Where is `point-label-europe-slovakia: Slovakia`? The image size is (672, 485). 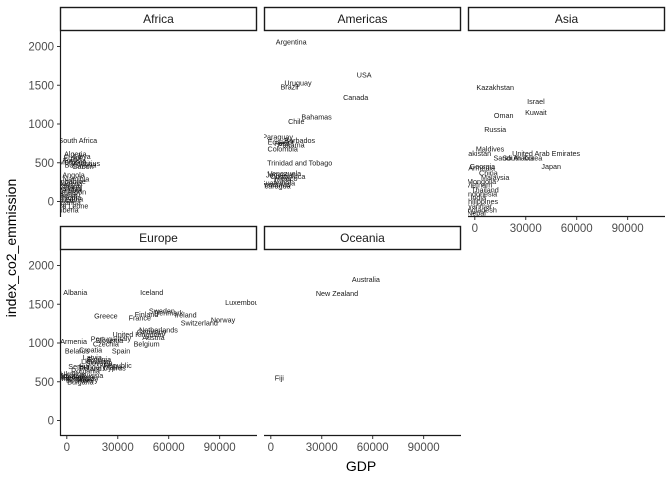 point-label-europe-slovakia: Slovakia is located at coordinates (99, 363).